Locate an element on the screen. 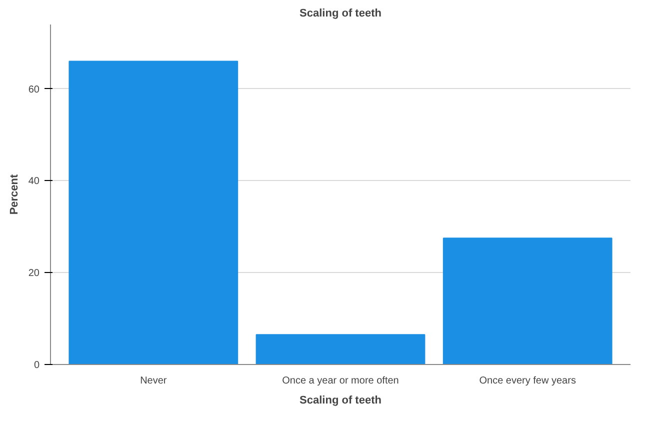 The image size is (648, 422). x-tick-label: Once a year or more often is located at coordinates (340, 381).